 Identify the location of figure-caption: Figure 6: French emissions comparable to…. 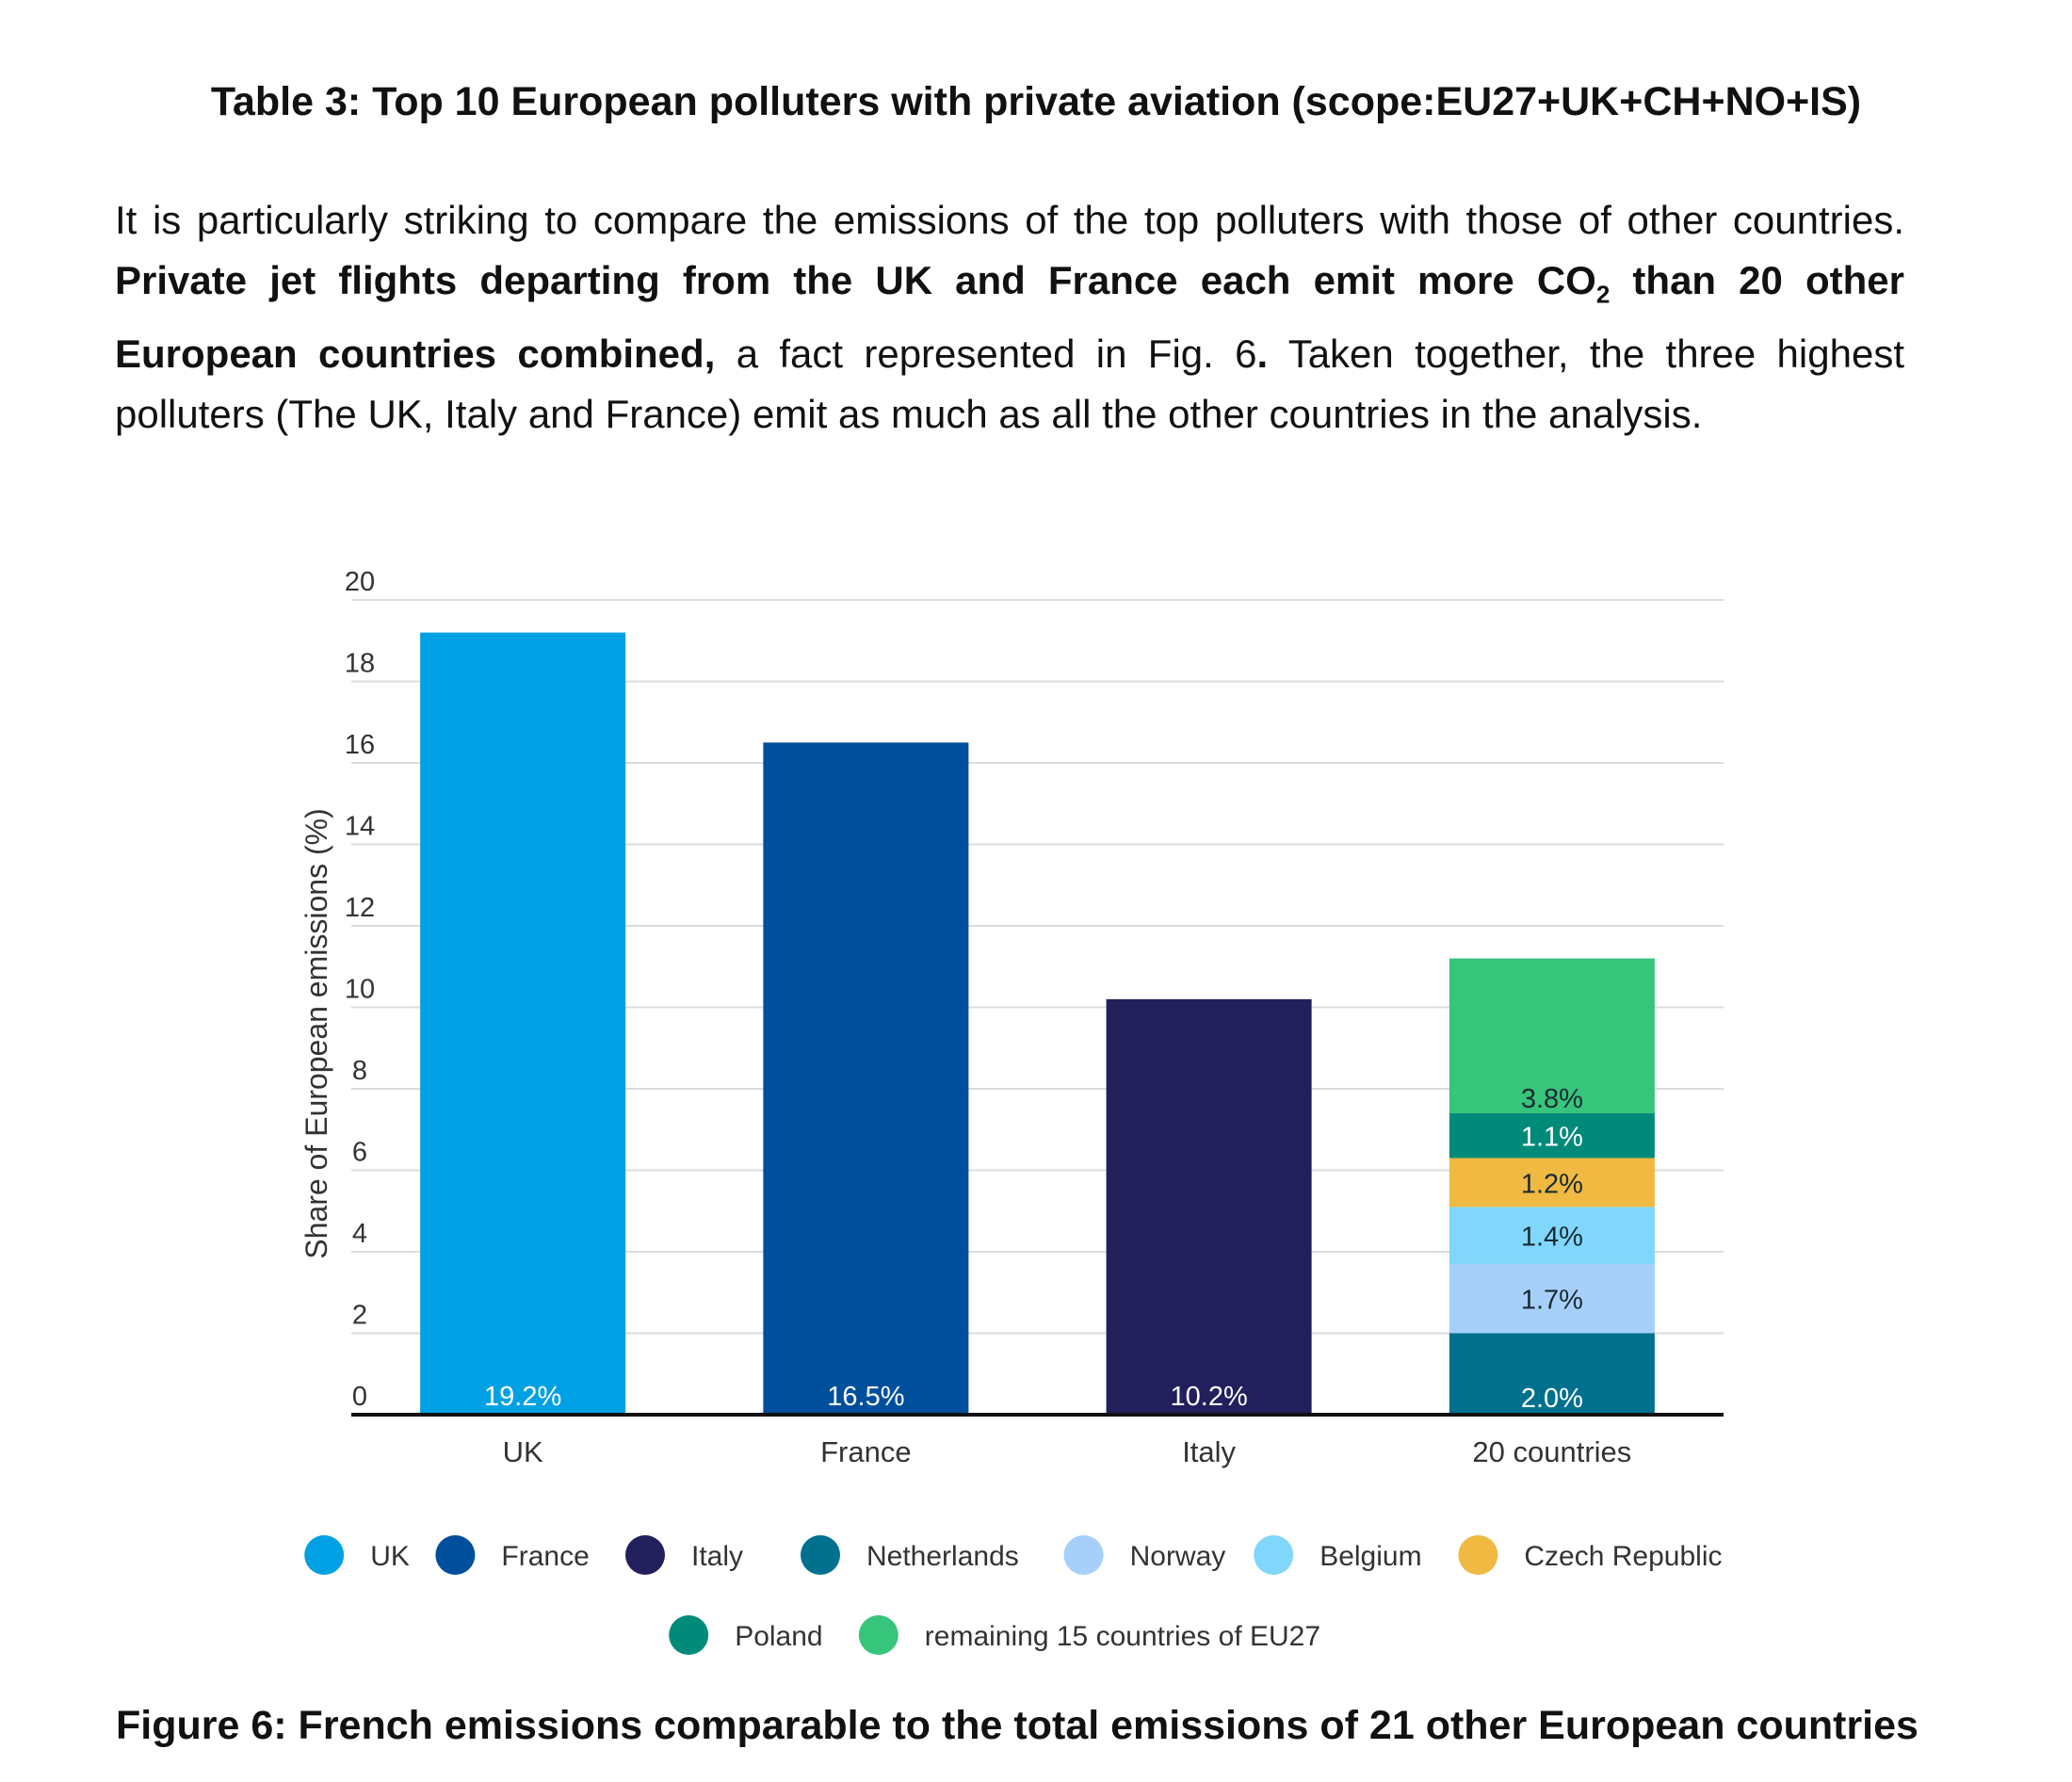
(1017, 1726).